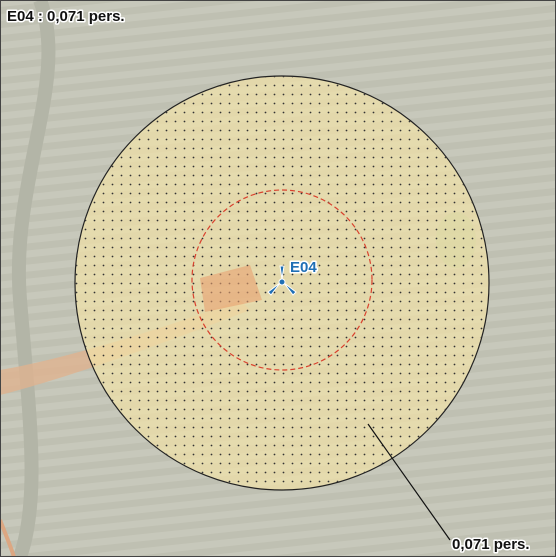 The width and height of the screenshot is (556, 557). Describe the element at coordinates (491, 544) in the screenshot. I see `zone-label: 0,071 pers.` at that location.